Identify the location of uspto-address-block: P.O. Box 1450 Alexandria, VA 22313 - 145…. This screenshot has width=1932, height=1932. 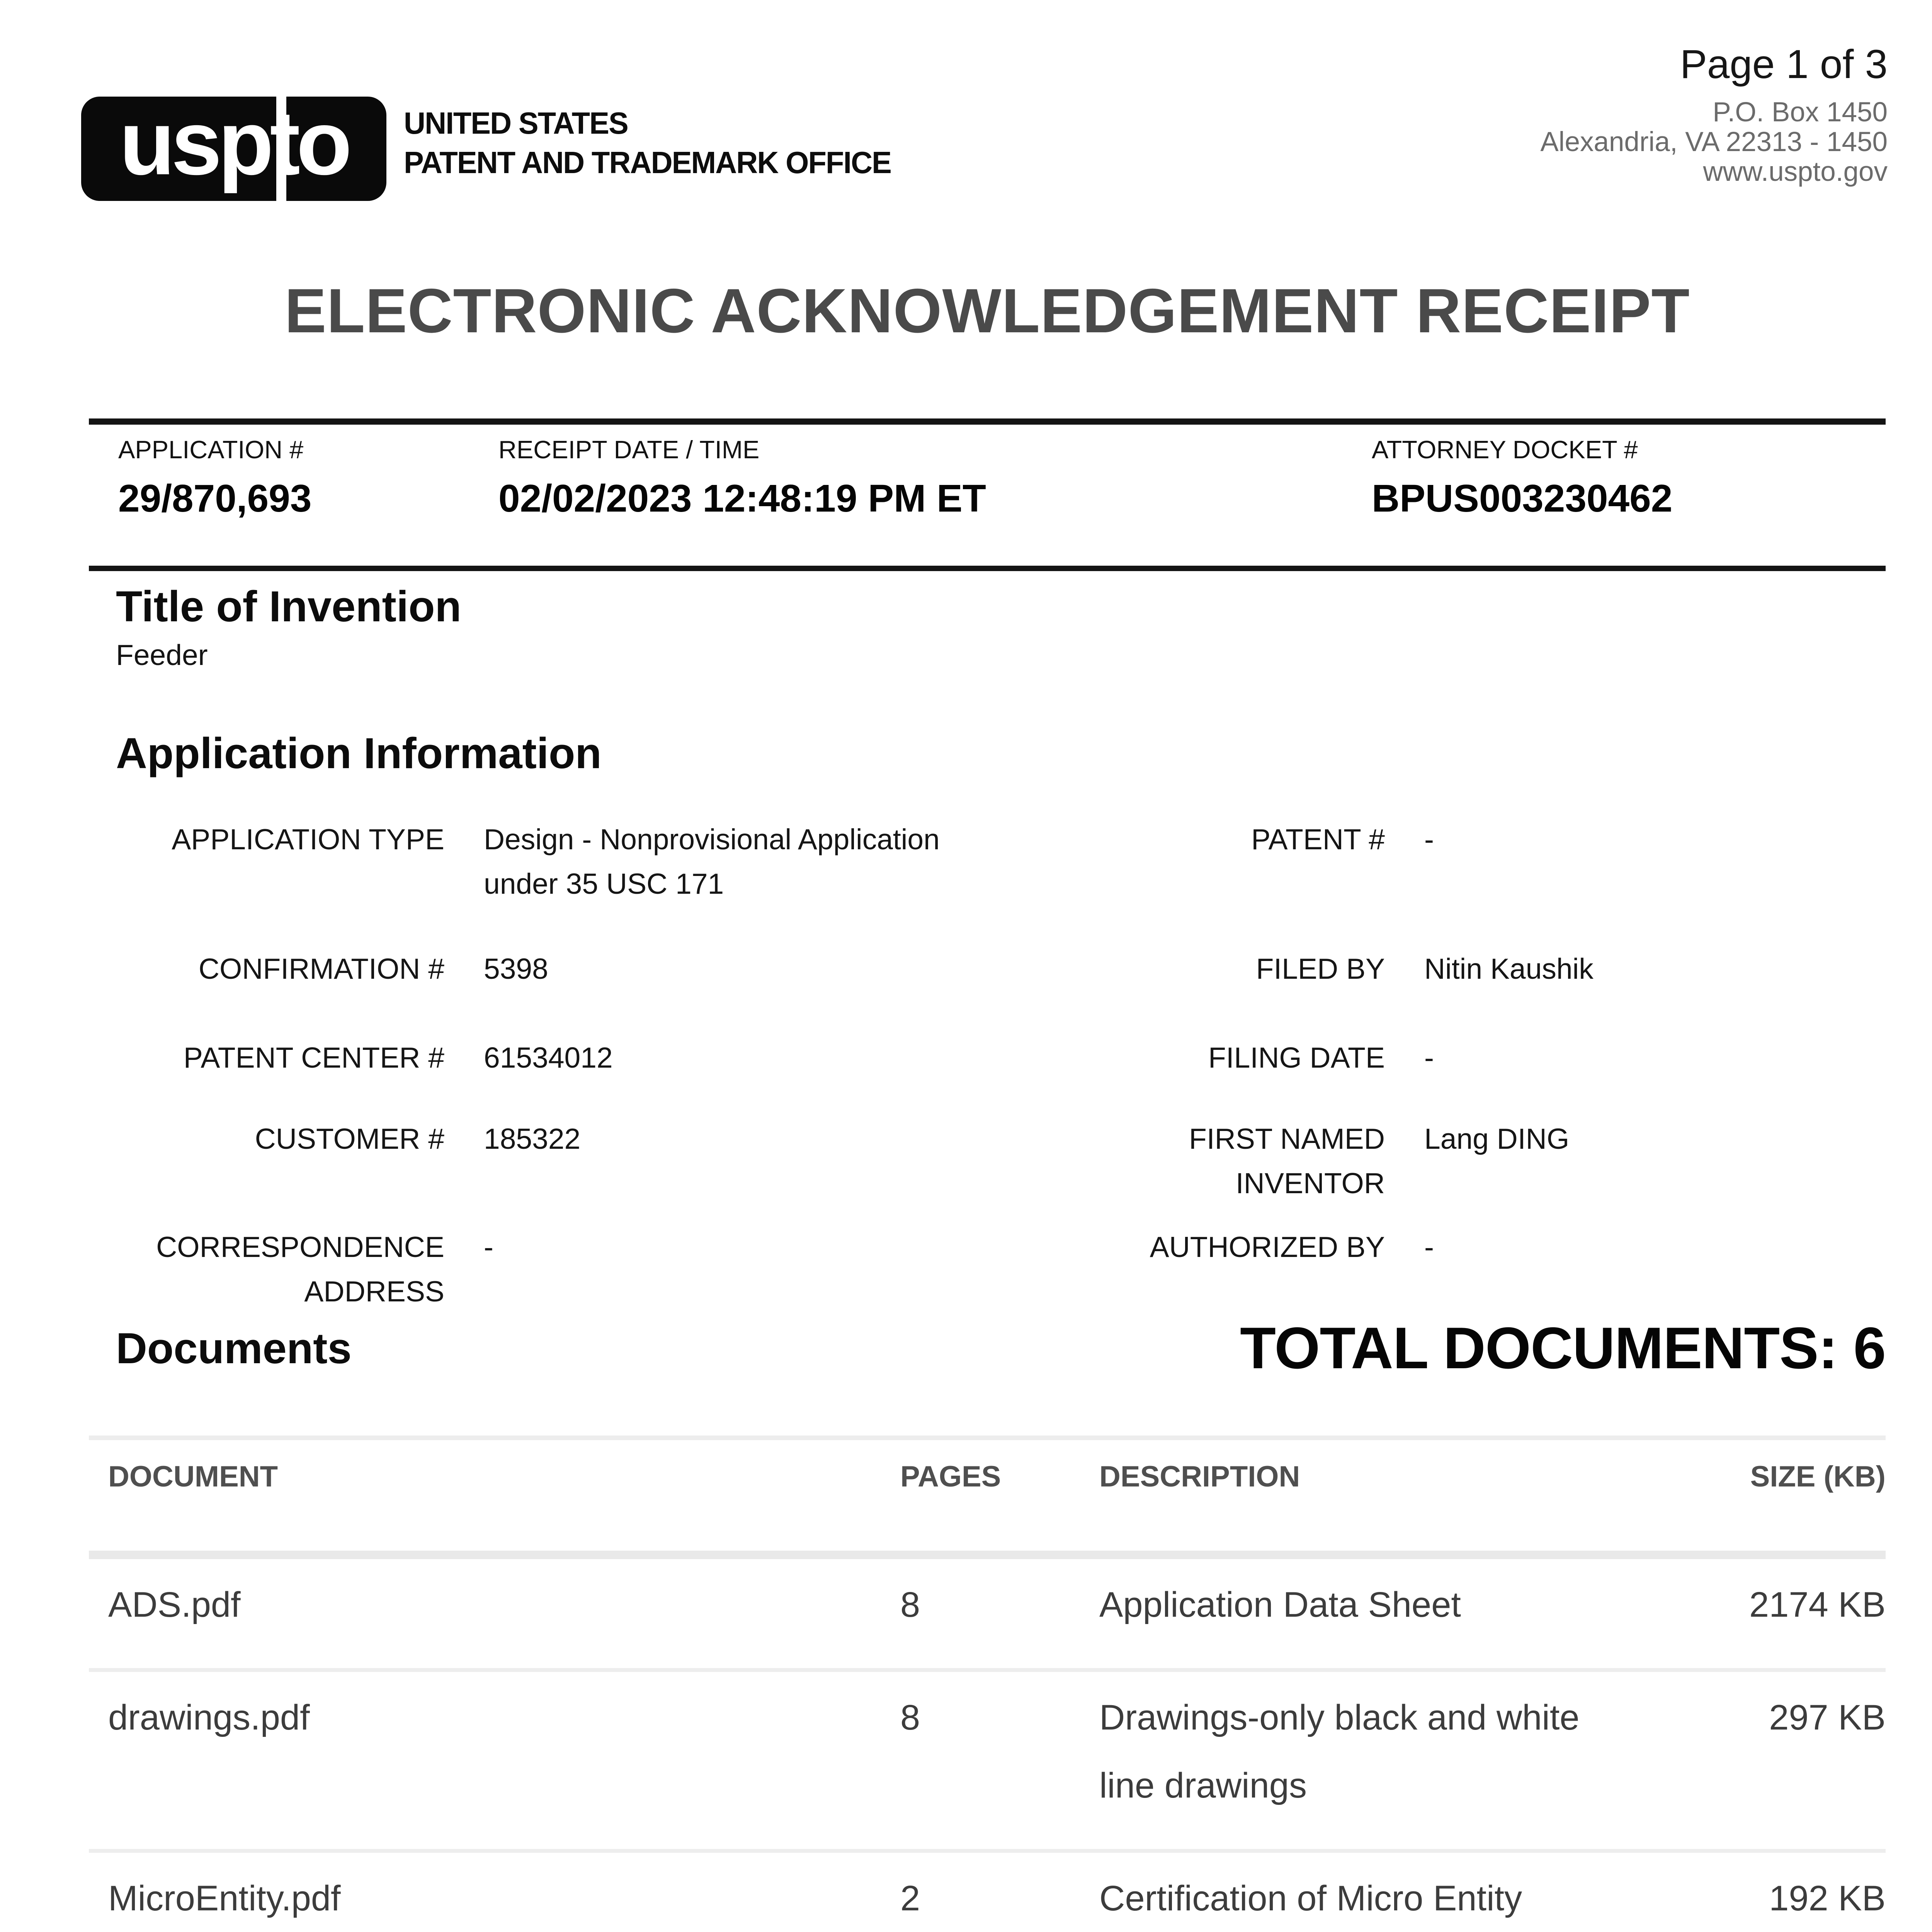
(1714, 142).